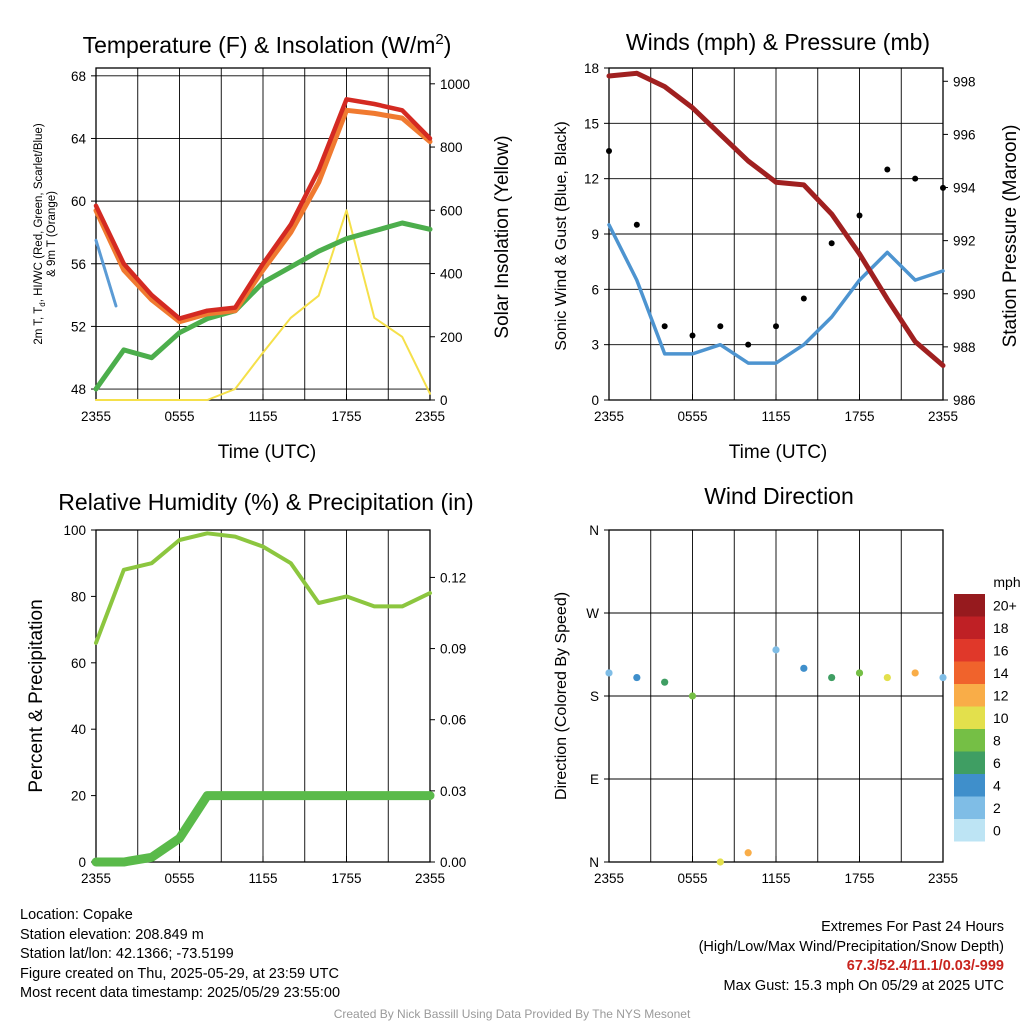  What do you see at coordinates (455, 84) in the screenshot?
I see `temperature-ytick-right-label: 1000` at bounding box center [455, 84].